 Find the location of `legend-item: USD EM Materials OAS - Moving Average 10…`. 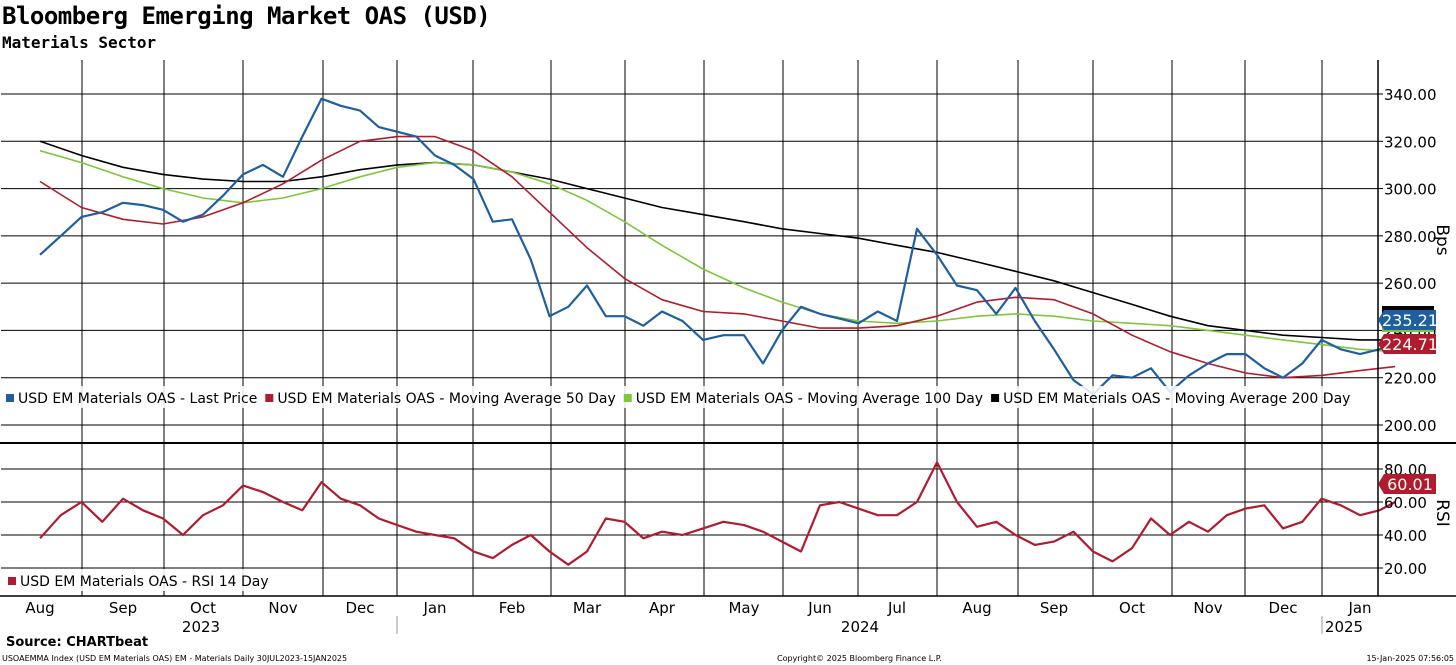

legend-item: USD EM Materials OAS - Moving Average 10… is located at coordinates (809, 399).